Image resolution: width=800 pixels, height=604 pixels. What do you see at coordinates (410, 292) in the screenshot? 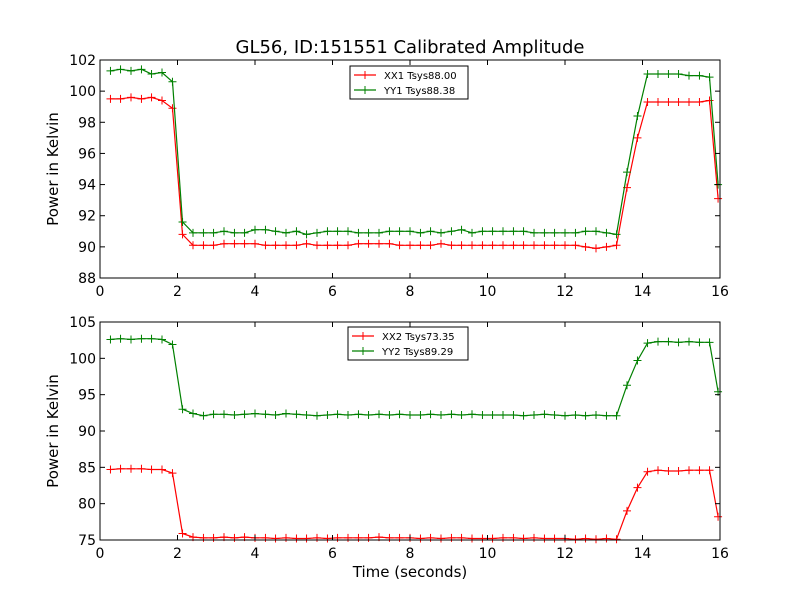
I see `x-tick-label: 8` at bounding box center [410, 292].